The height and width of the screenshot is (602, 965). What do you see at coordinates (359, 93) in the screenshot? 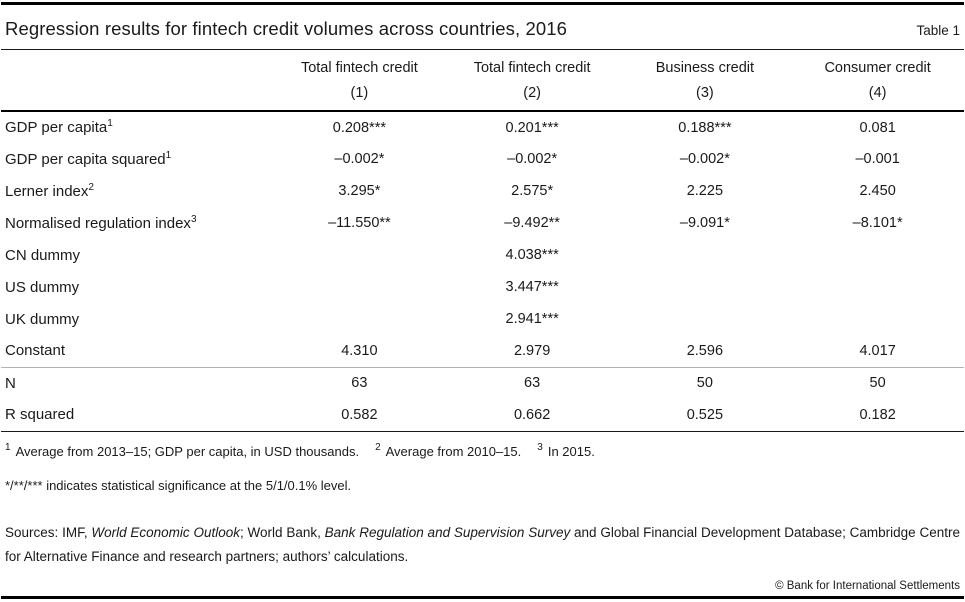
I see `column-header-number: (1)` at bounding box center [359, 93].